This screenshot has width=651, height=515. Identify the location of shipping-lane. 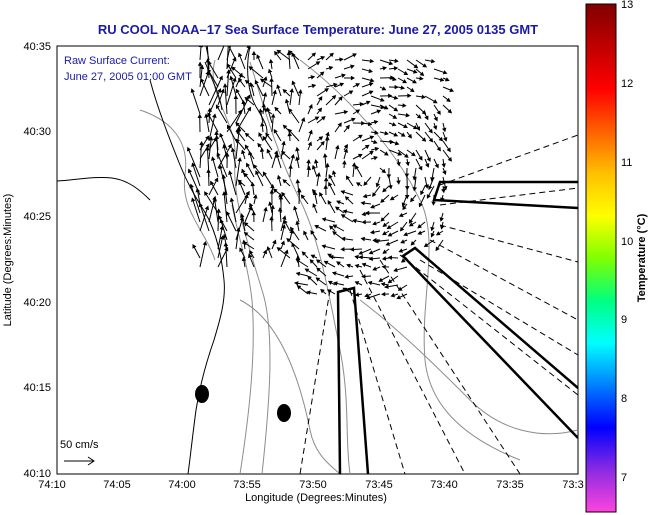
(489, 342).